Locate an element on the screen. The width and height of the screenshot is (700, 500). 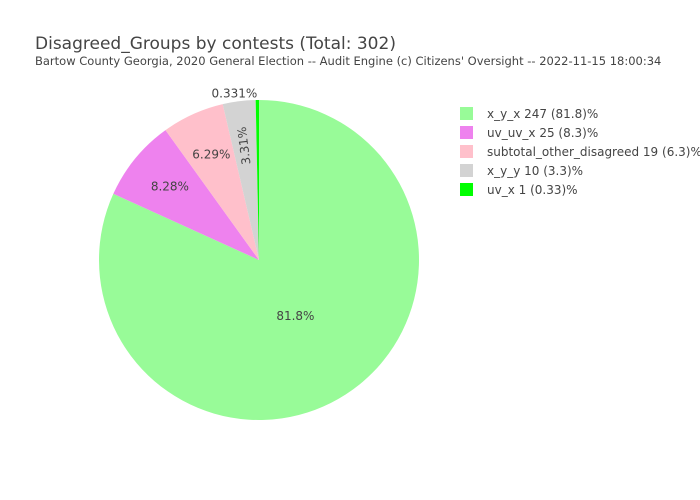
legend-swatch-x_y_x is located at coordinates (466, 113).